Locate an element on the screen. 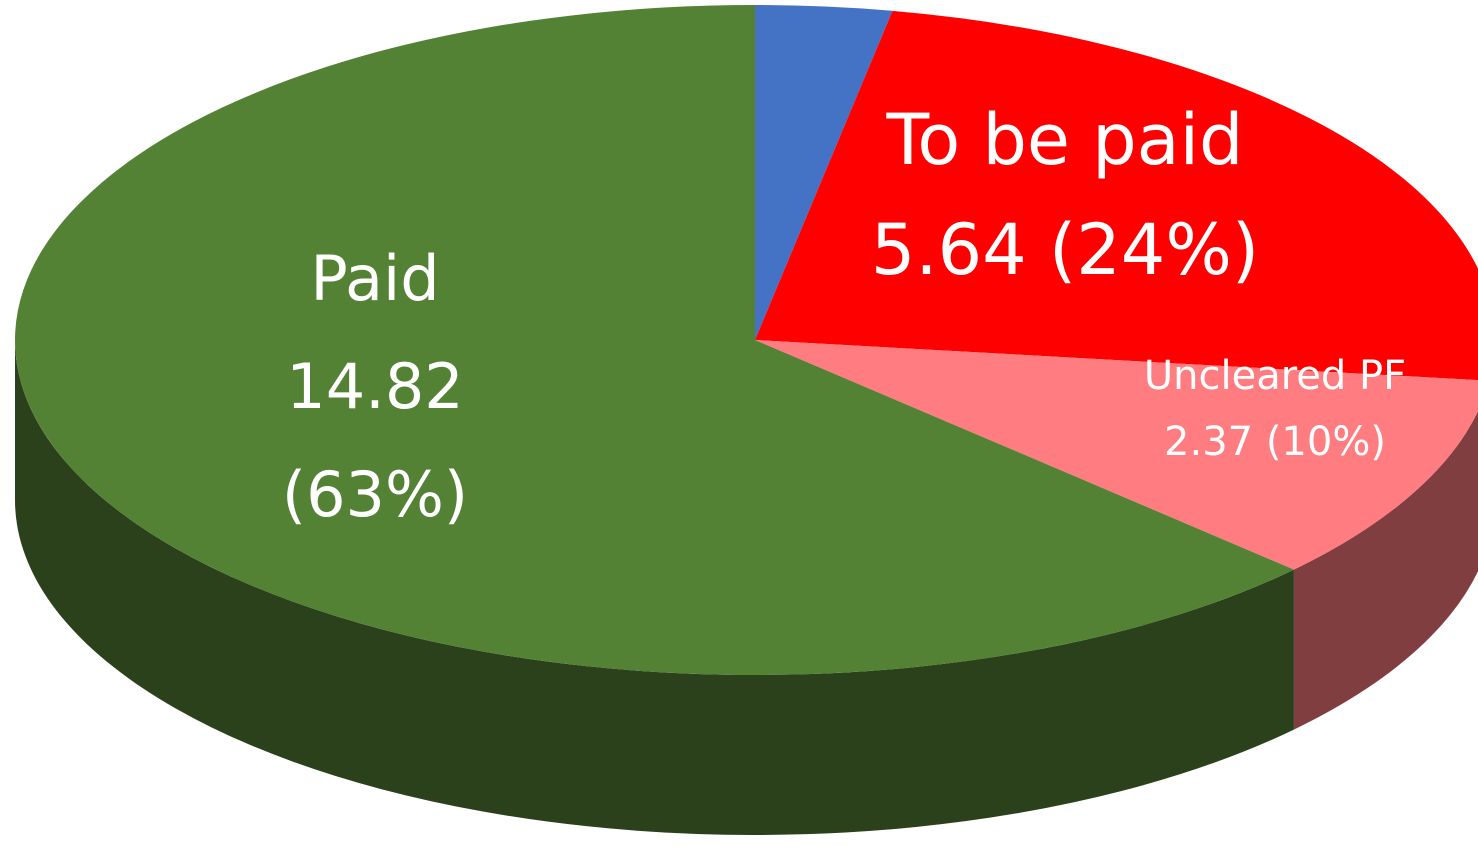 The height and width of the screenshot is (866, 1478). slice-label: To be paid is located at coordinates (1065, 140).